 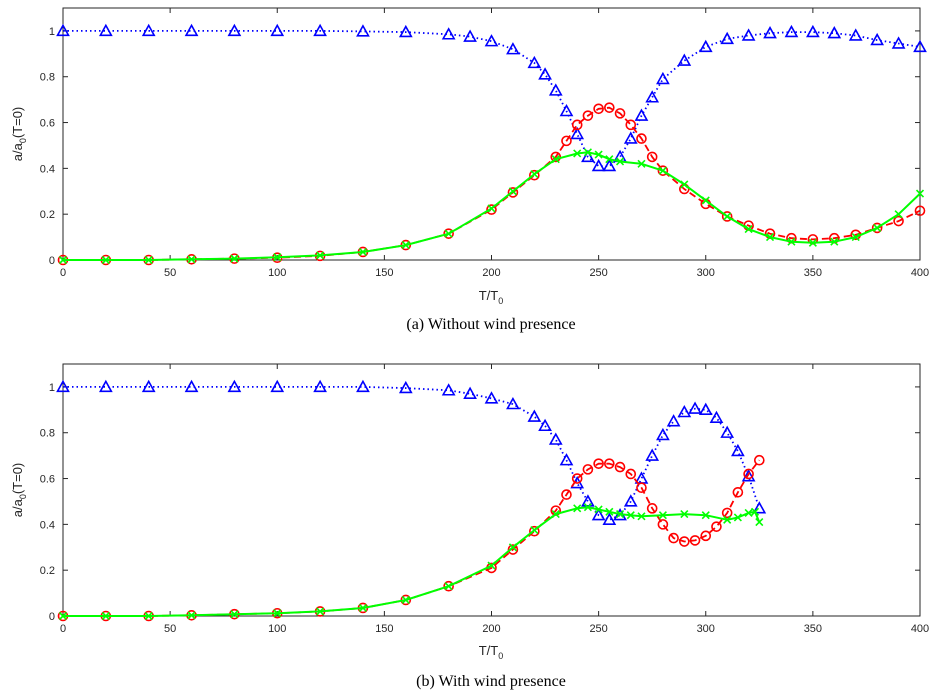 What do you see at coordinates (47, 124) in the screenshot?
I see `y-tick-label: 0.6` at bounding box center [47, 124].